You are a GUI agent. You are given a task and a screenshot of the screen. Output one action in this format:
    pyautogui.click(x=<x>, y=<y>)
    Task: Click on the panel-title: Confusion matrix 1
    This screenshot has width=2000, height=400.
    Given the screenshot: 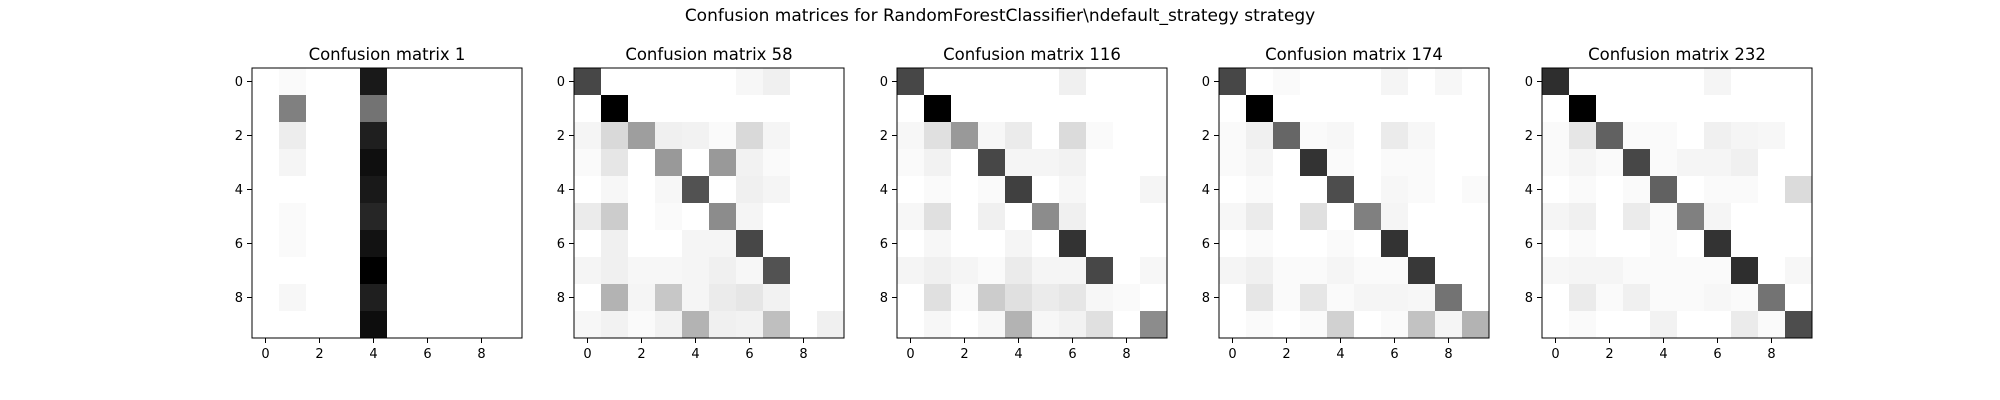 What is the action you would take?
    pyautogui.click(x=387, y=54)
    